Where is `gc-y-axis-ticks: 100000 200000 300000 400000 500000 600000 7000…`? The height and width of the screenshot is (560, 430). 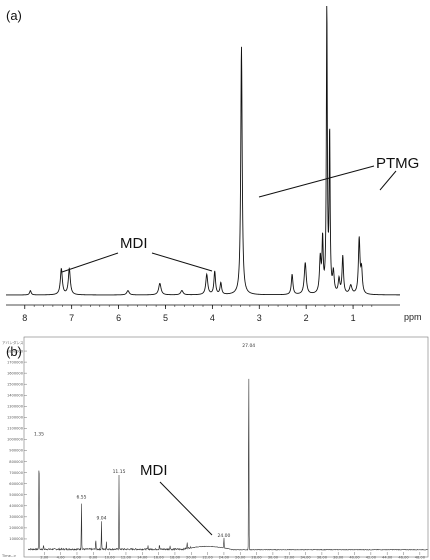
gc-y-axis-ticks: 100000 200000 300000 400000 500000 600000 7000… is located at coordinates (17, 445).